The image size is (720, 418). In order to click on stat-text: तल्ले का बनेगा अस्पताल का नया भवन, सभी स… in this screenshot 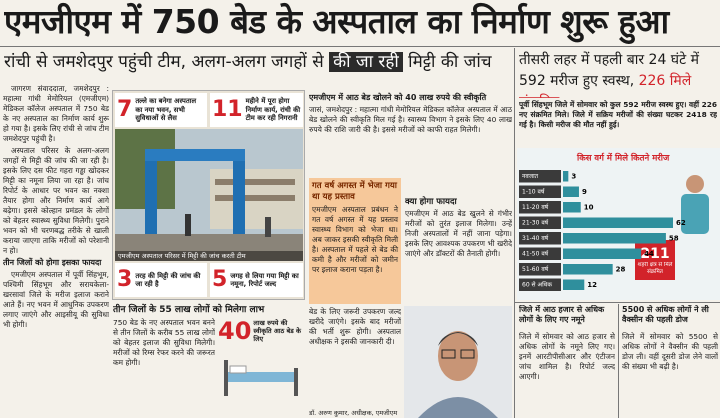, I will do `click(166, 110)`.